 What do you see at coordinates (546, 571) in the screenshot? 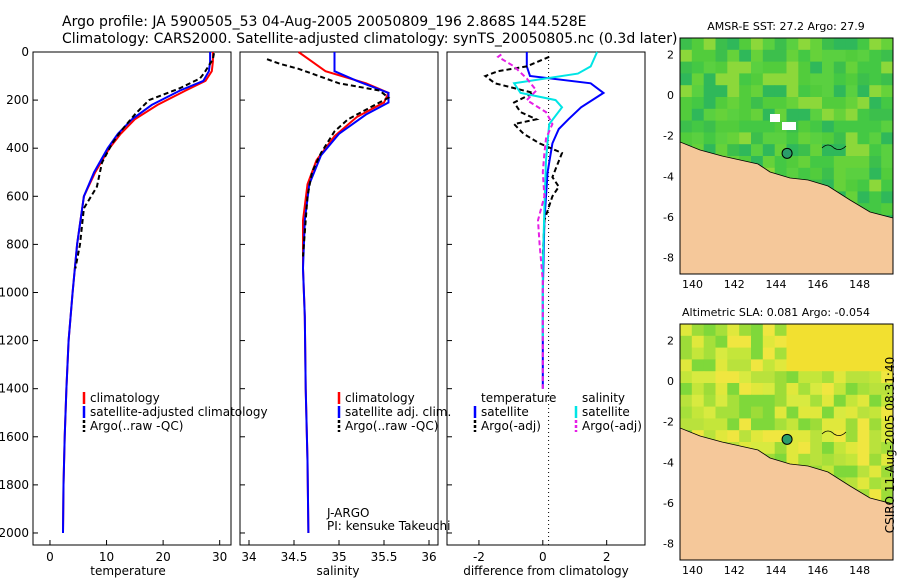
I see `difference-xlabel: difference from climatology` at bounding box center [546, 571].